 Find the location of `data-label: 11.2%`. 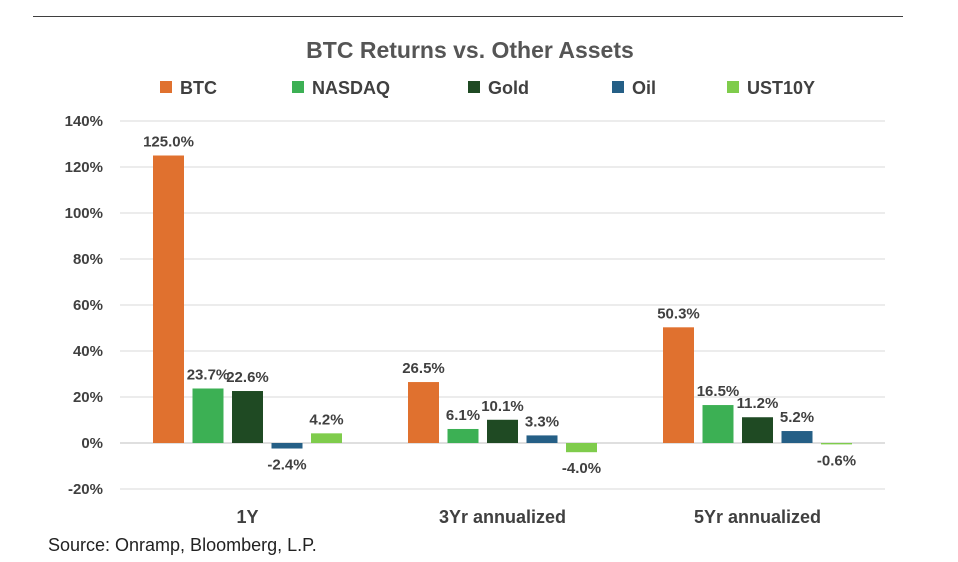

data-label: 11.2% is located at coordinates (758, 403).